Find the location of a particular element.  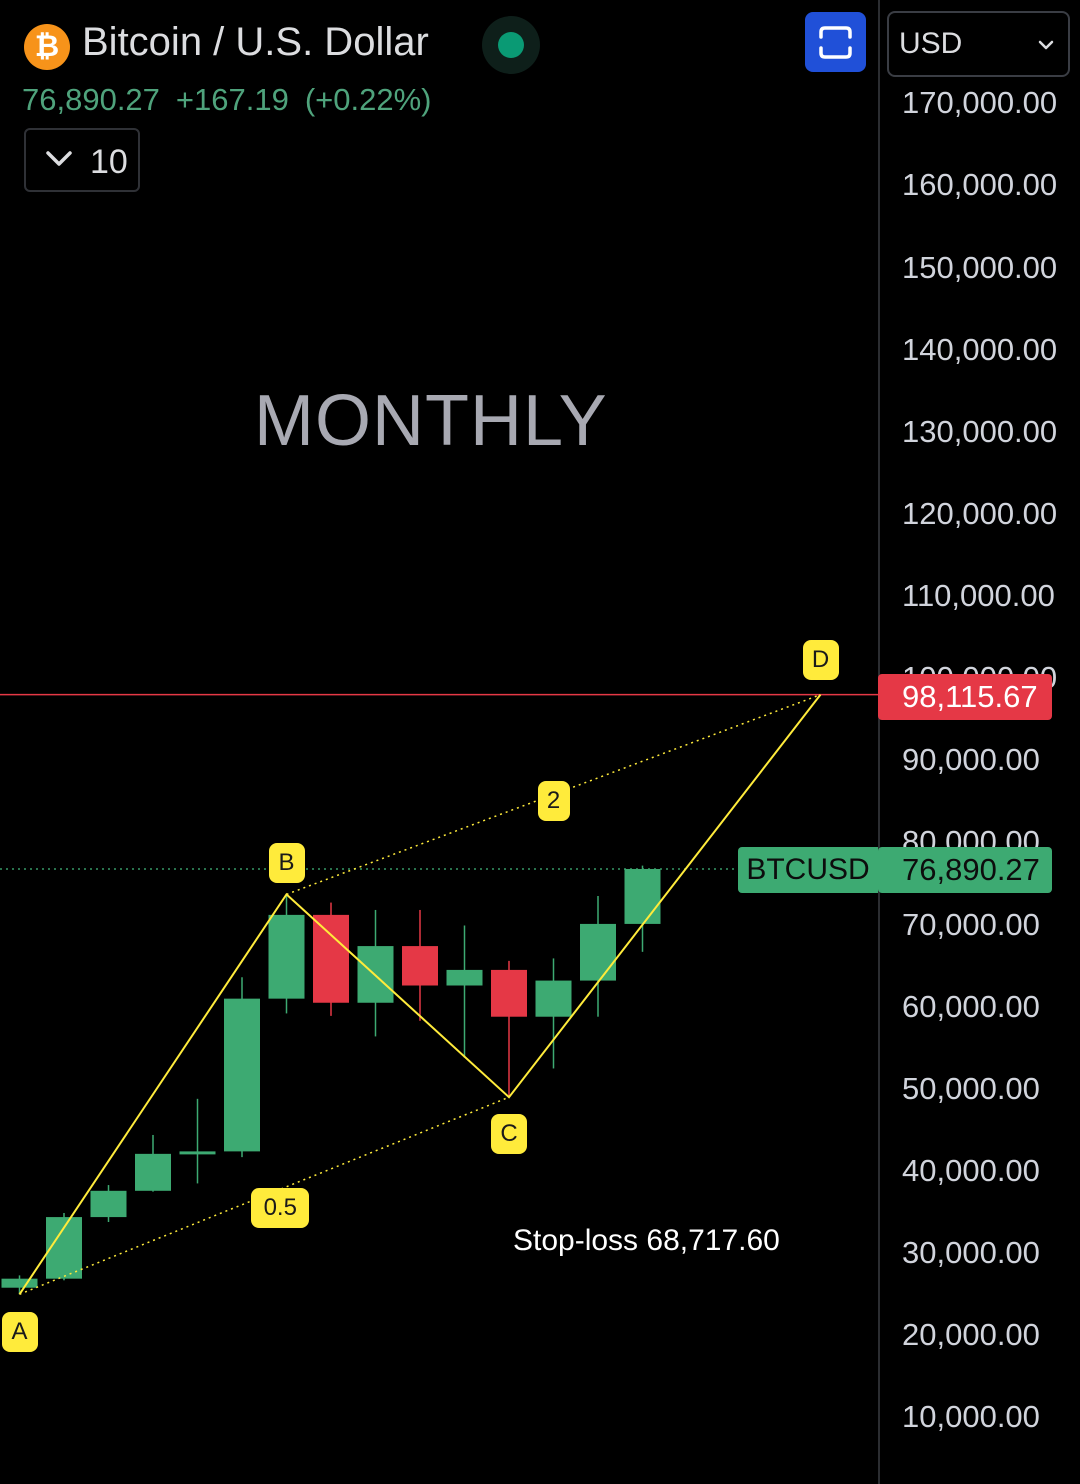

y-tick-label: 10,000.00 is located at coordinates (971, 1417).